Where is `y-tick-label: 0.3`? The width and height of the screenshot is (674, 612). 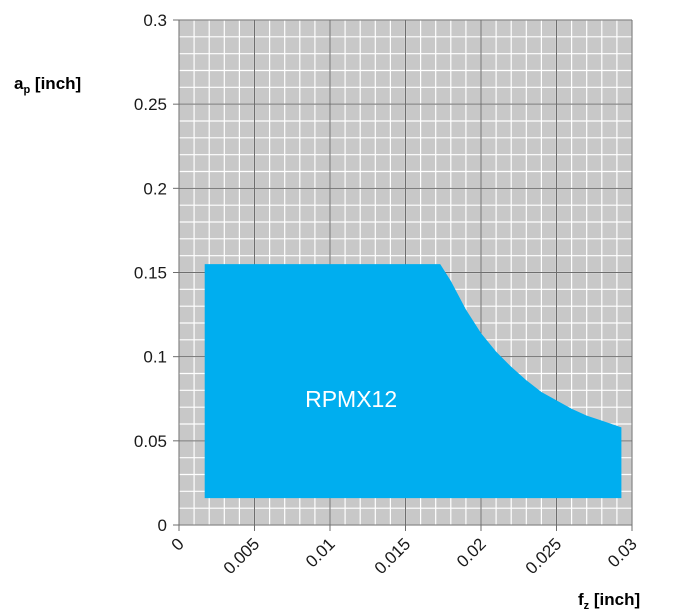 y-tick-label: 0.3 is located at coordinates (155, 20).